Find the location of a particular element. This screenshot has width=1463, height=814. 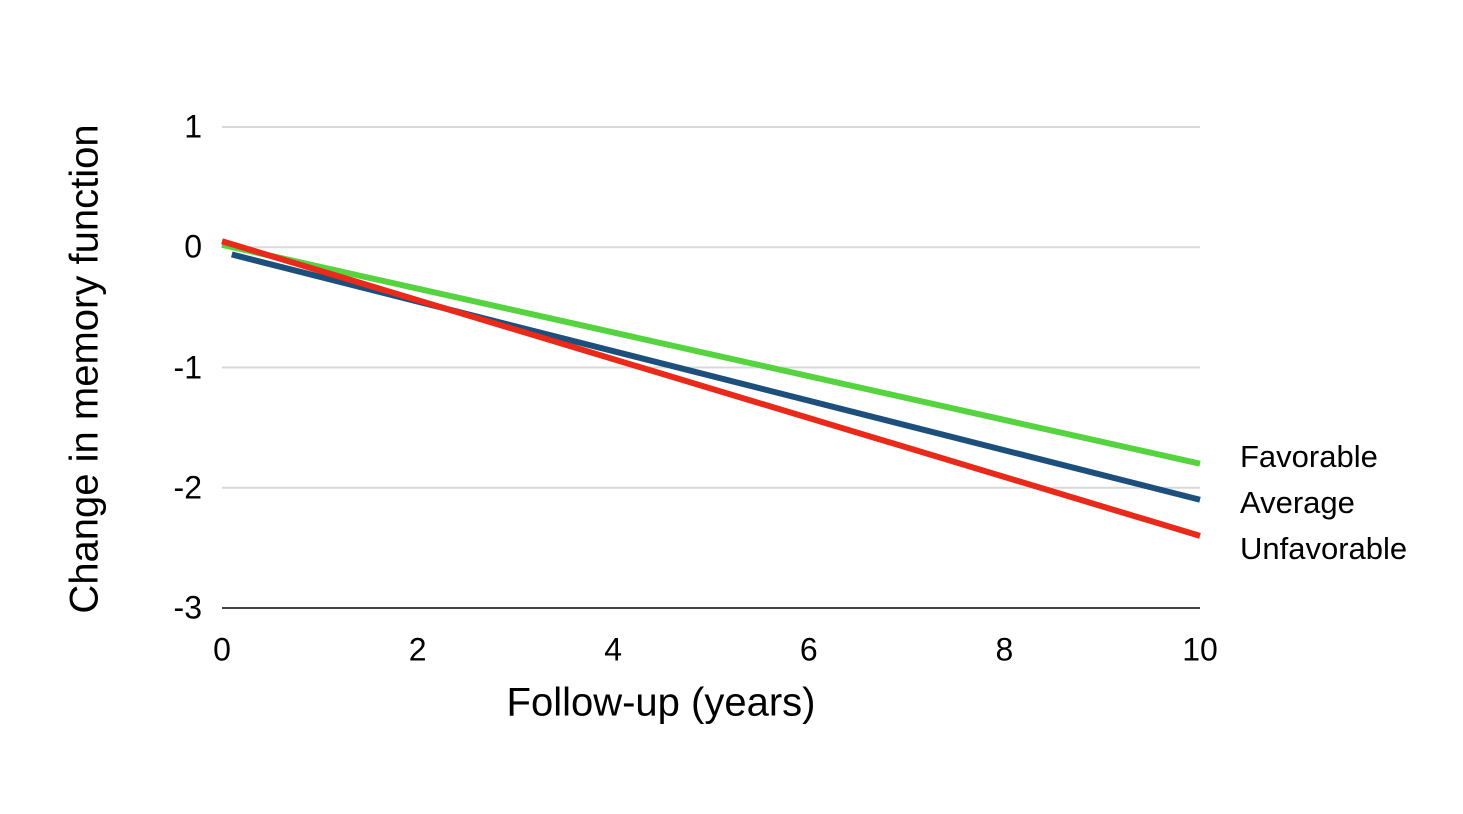

y-tick-label--1: -1 is located at coordinates (187, 367).